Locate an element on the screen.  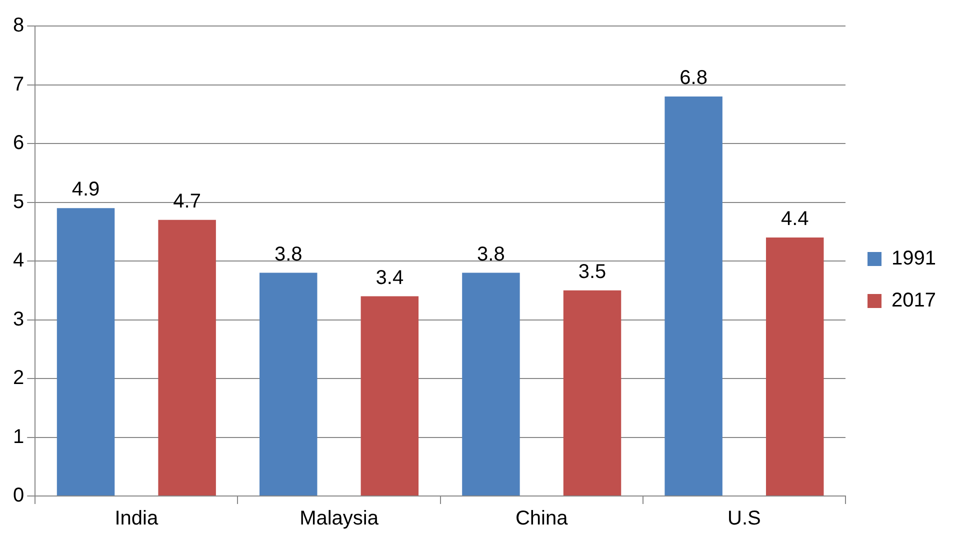
data-label: 3.4 is located at coordinates (390, 277).